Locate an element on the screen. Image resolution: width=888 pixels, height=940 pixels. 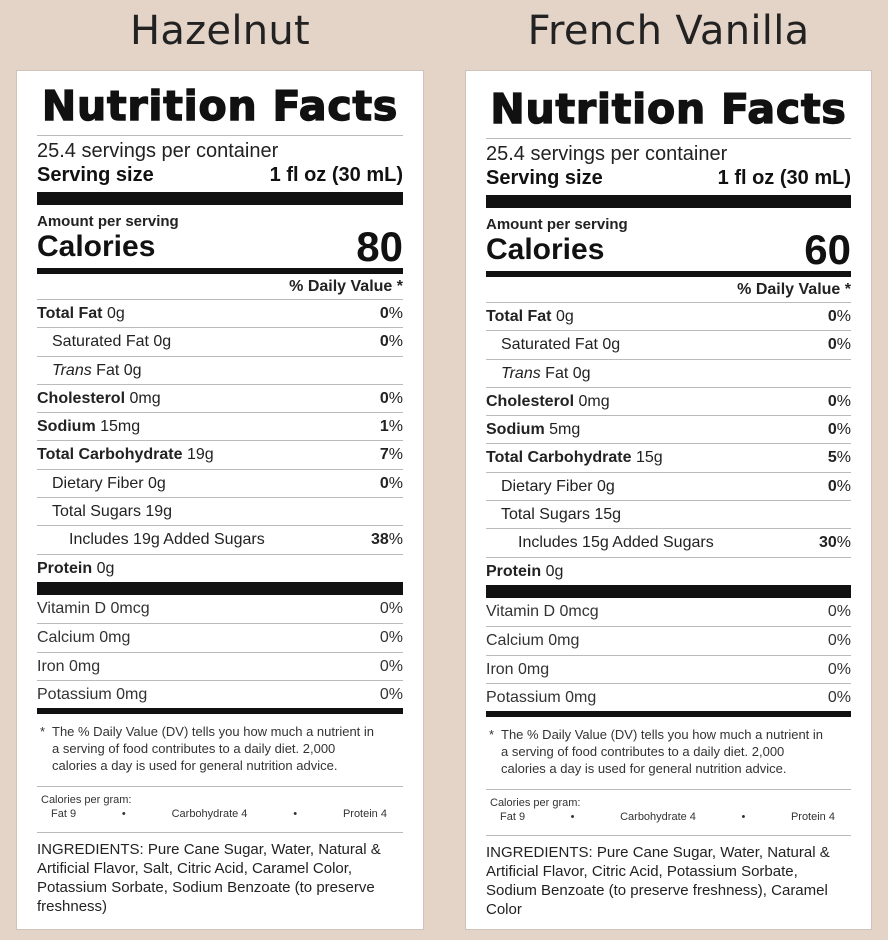
nutrient-row-sodium: Sodium 15mg 1% is located at coordinates (220, 426).